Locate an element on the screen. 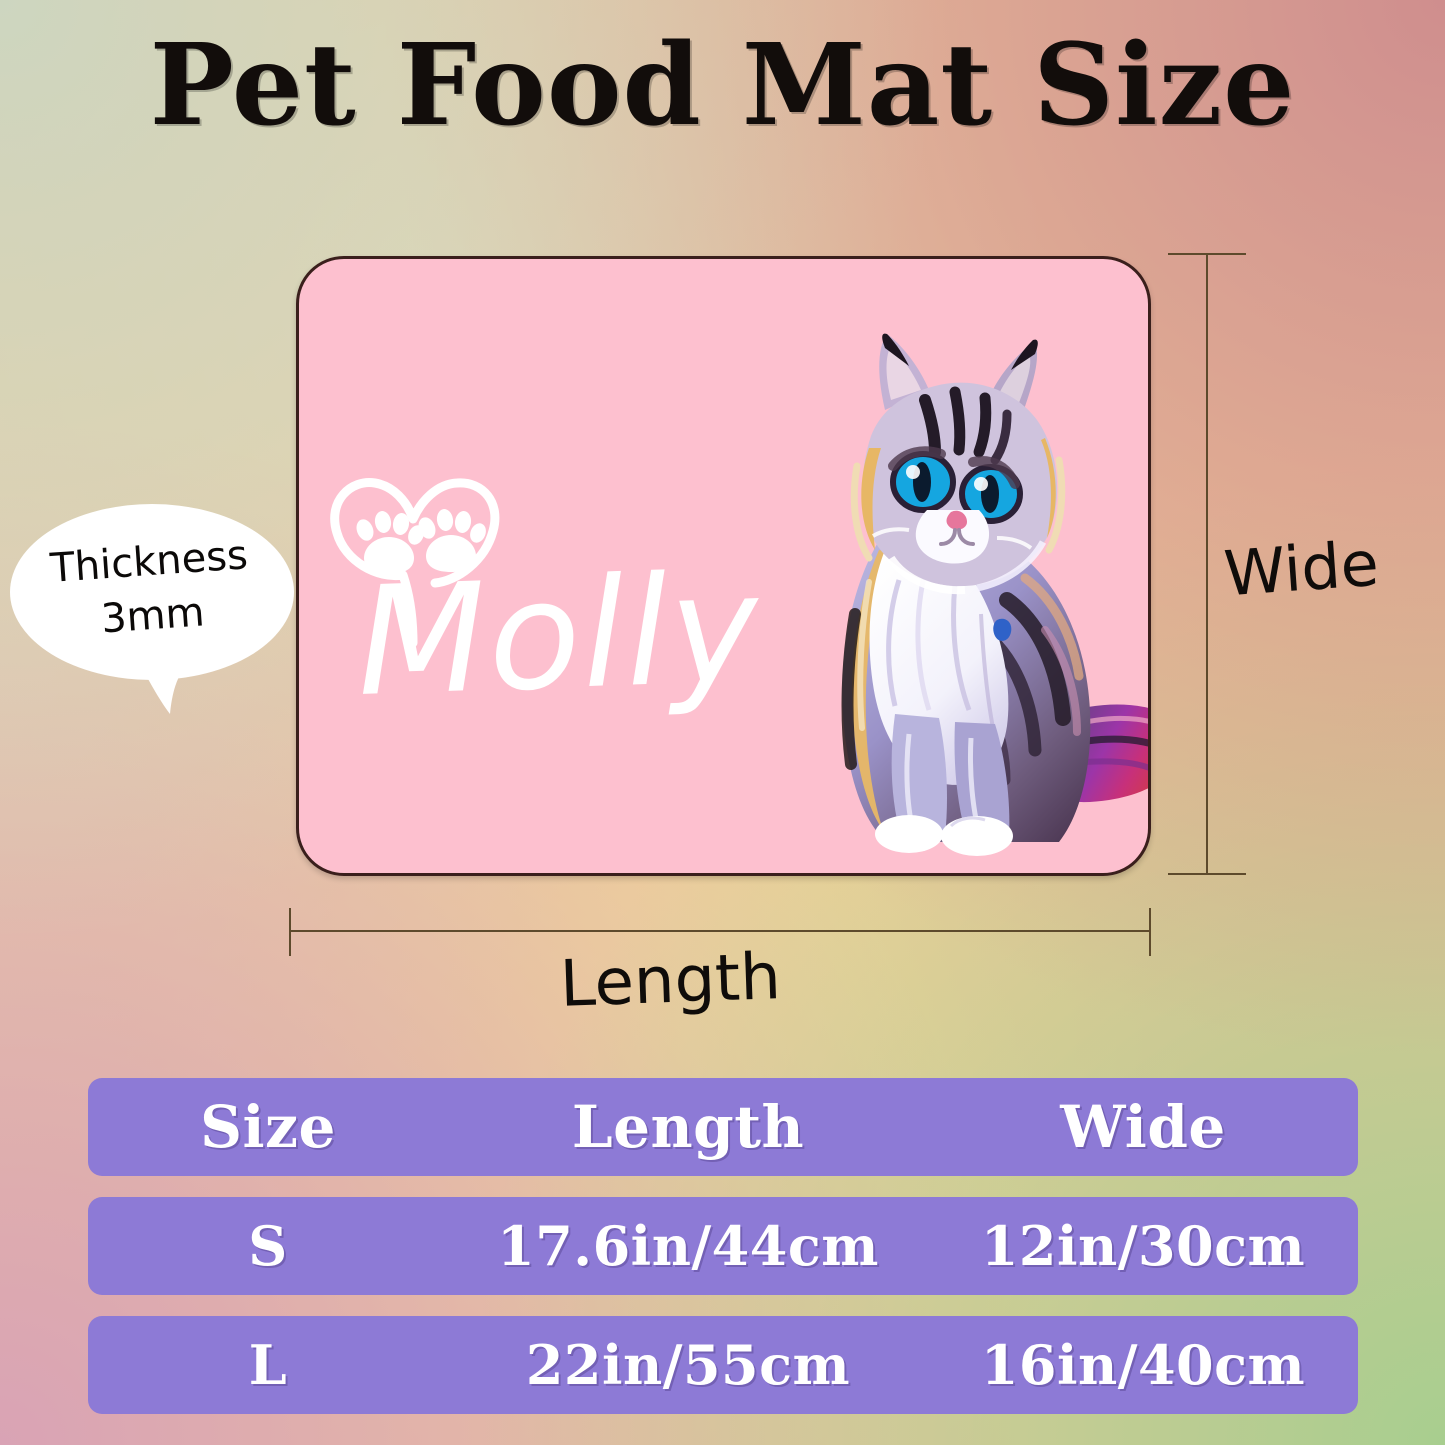  header-size: Size is located at coordinates (268, 1127).